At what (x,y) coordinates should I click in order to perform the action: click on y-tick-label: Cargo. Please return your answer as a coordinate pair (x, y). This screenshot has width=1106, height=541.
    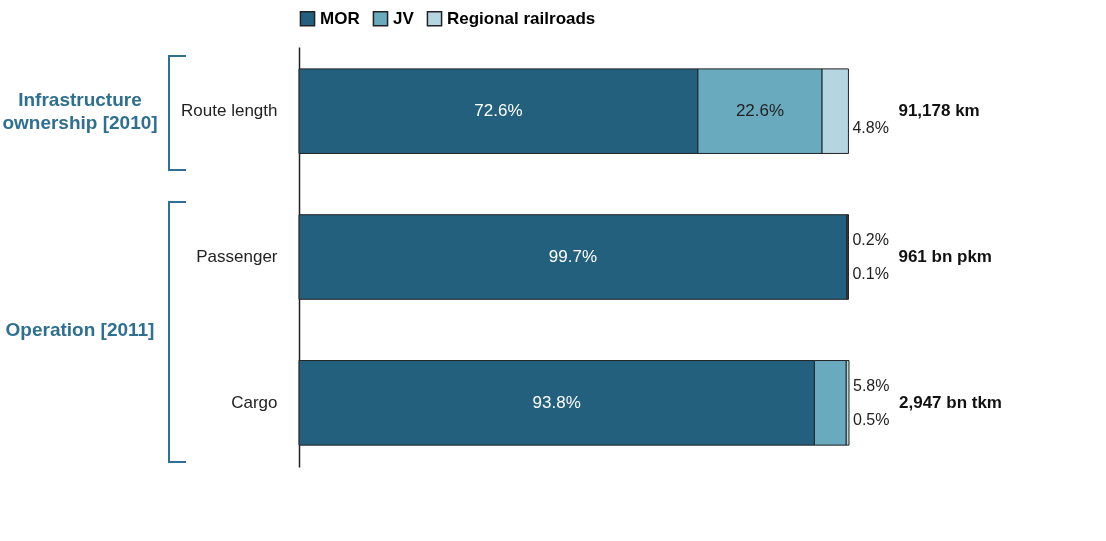
    Looking at the image, I should click on (254, 402).